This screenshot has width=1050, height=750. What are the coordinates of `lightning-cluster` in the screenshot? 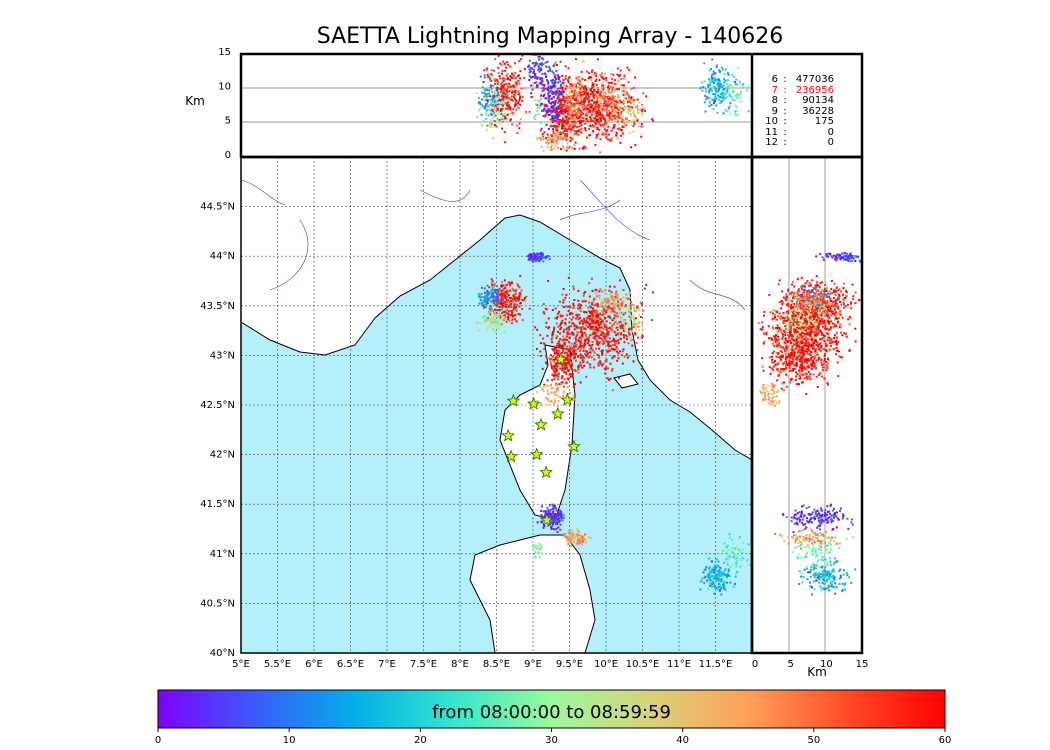 It's located at (577, 537).